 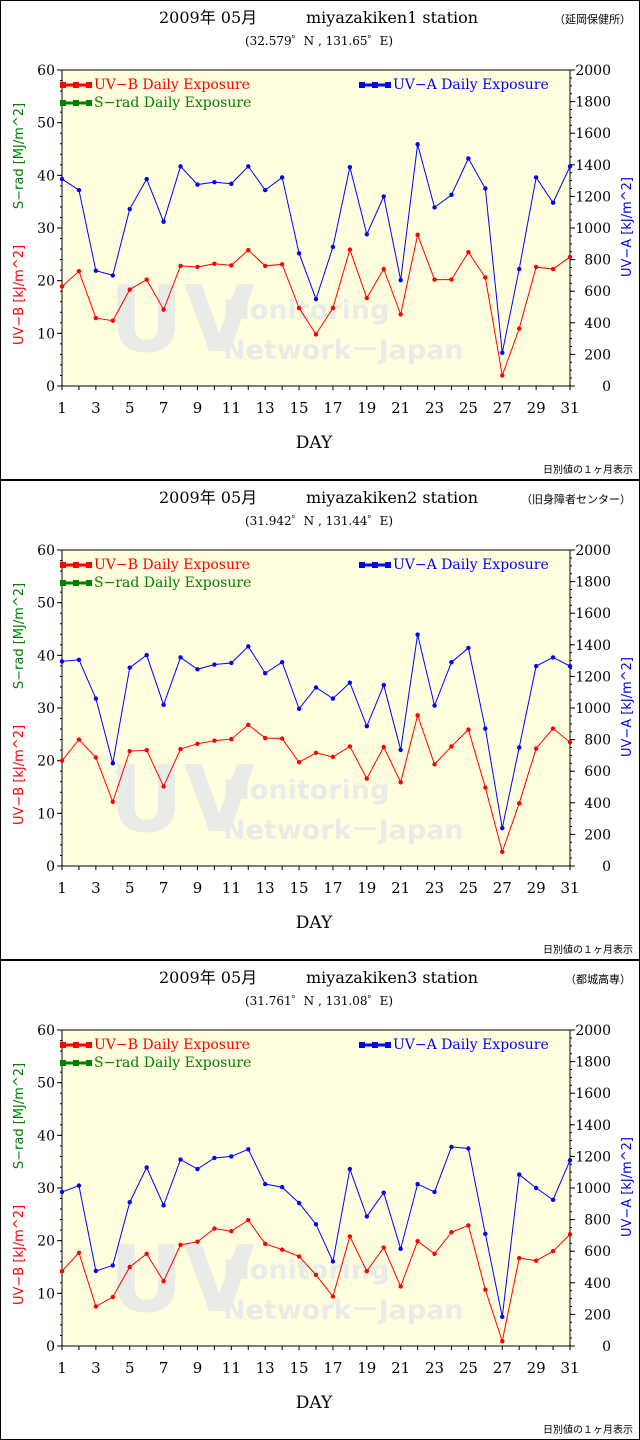 I want to click on station-location: （延岡保健所）, so click(x=592, y=19).